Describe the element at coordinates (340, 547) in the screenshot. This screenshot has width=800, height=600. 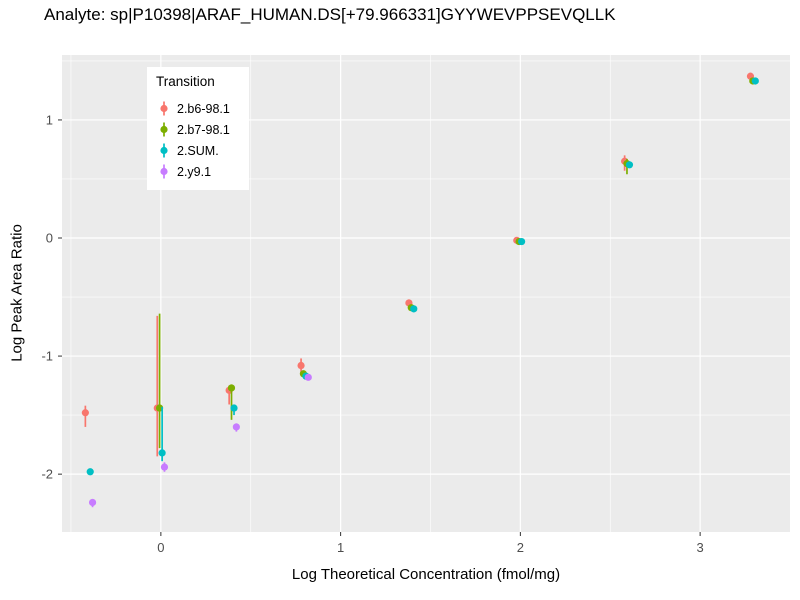
I see `x-tick-label: 1` at that location.